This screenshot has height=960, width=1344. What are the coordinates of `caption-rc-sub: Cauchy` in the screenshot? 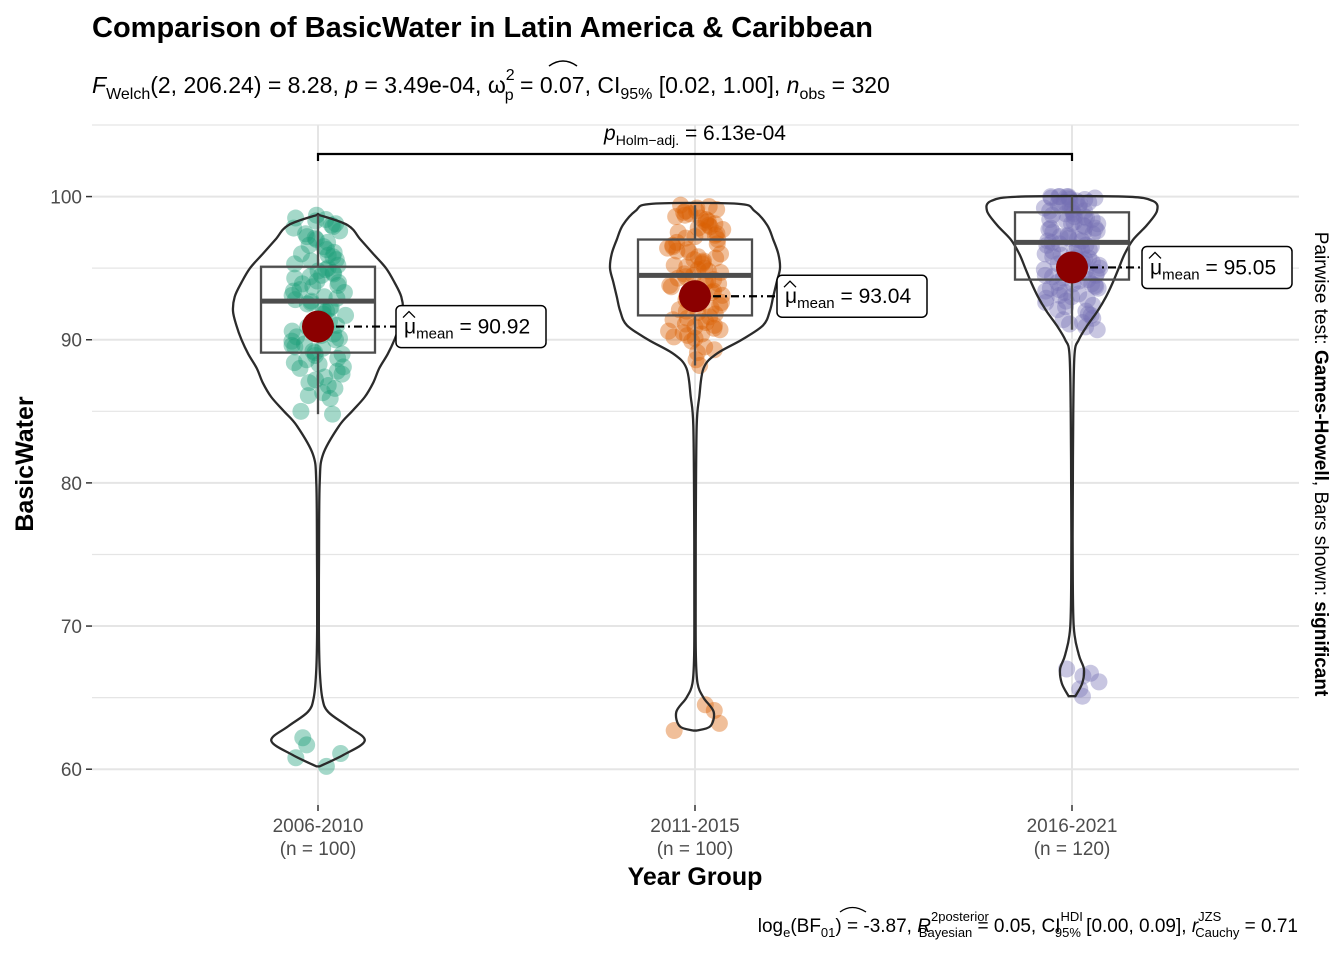 It's located at (1217, 932).